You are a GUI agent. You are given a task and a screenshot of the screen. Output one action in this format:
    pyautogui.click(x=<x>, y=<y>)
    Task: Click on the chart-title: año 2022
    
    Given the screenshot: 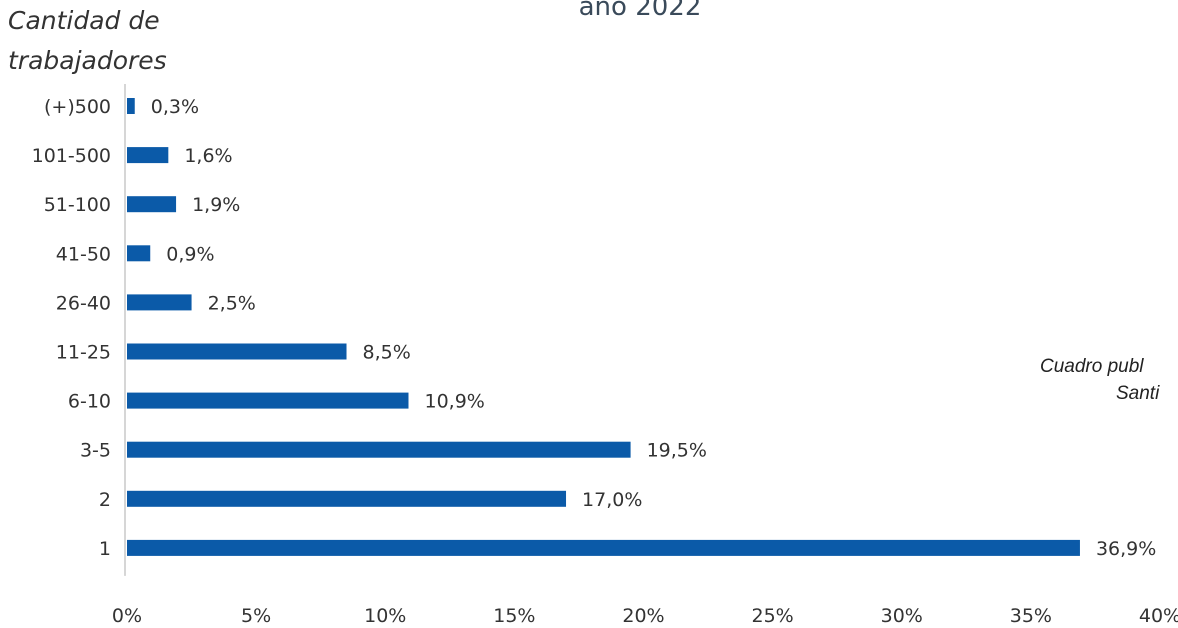 What is the action you would take?
    pyautogui.click(x=640, y=11)
    